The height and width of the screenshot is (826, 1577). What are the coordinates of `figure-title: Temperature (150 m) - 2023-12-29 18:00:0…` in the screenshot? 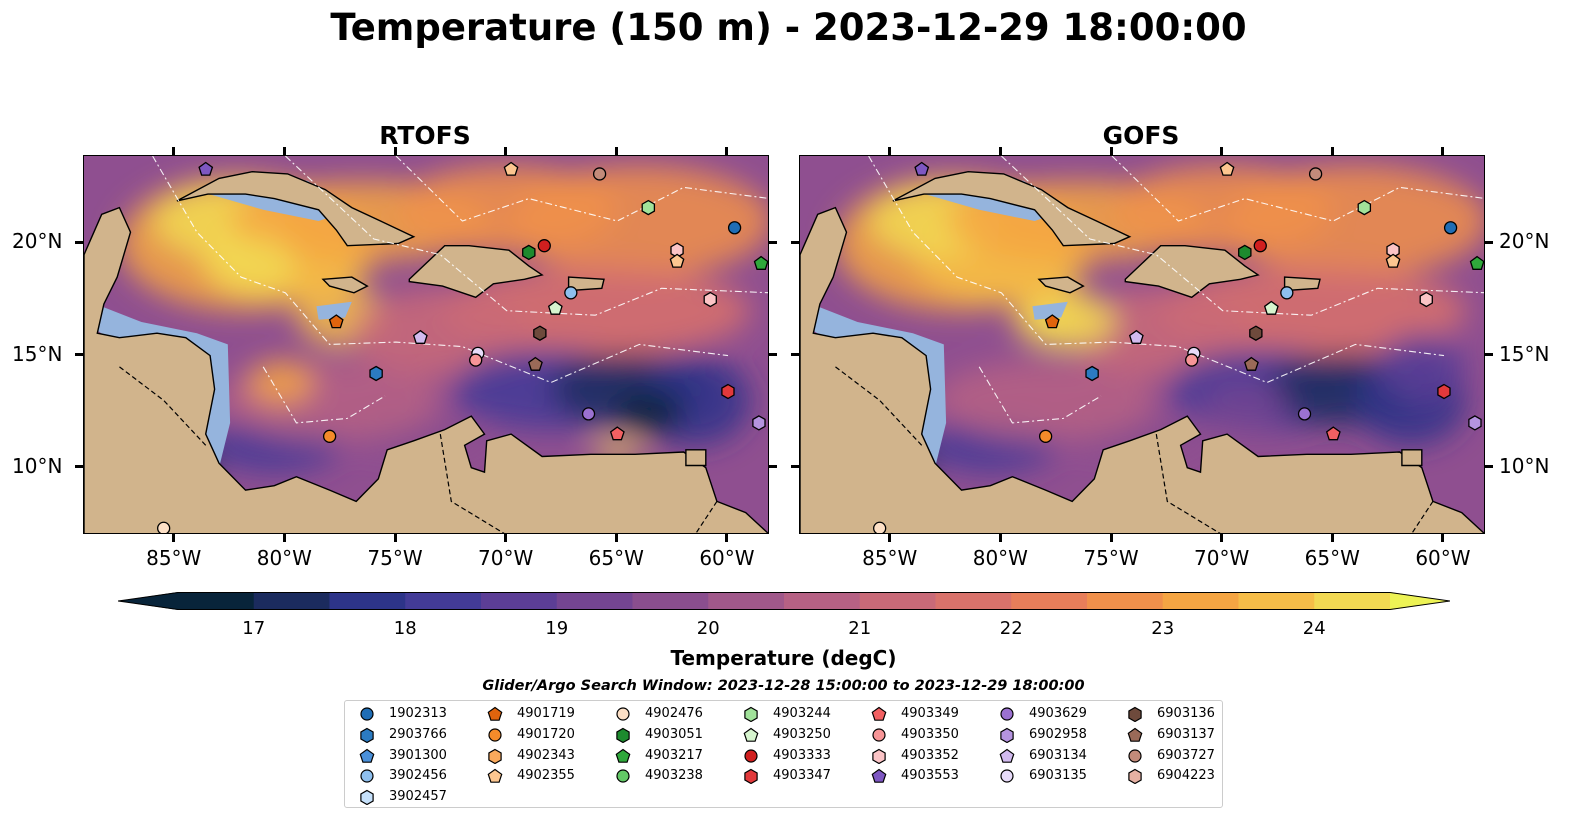 It's located at (788, 27).